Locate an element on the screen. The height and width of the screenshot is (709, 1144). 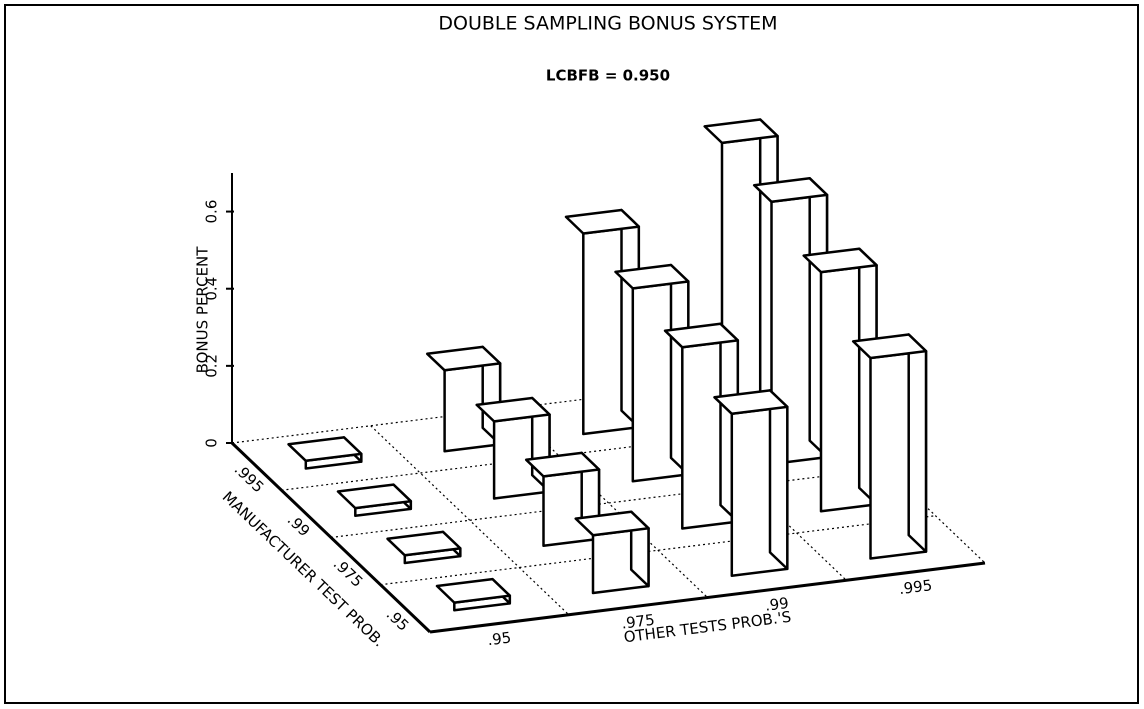
z-tick-label: 0.4 is located at coordinates (212, 289).